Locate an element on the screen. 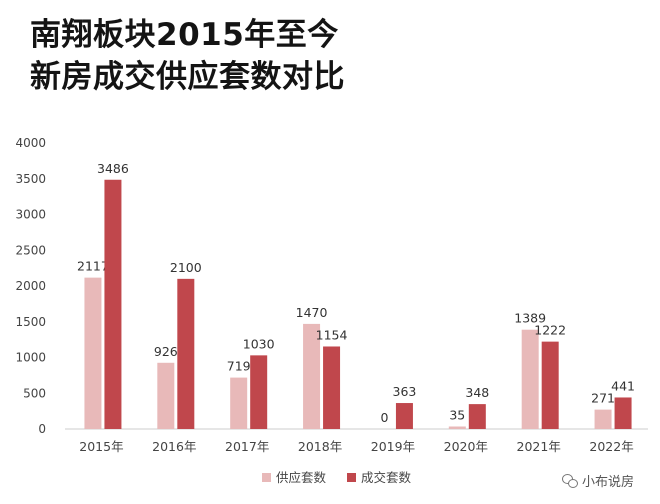  data-label: 2100 is located at coordinates (186, 267).